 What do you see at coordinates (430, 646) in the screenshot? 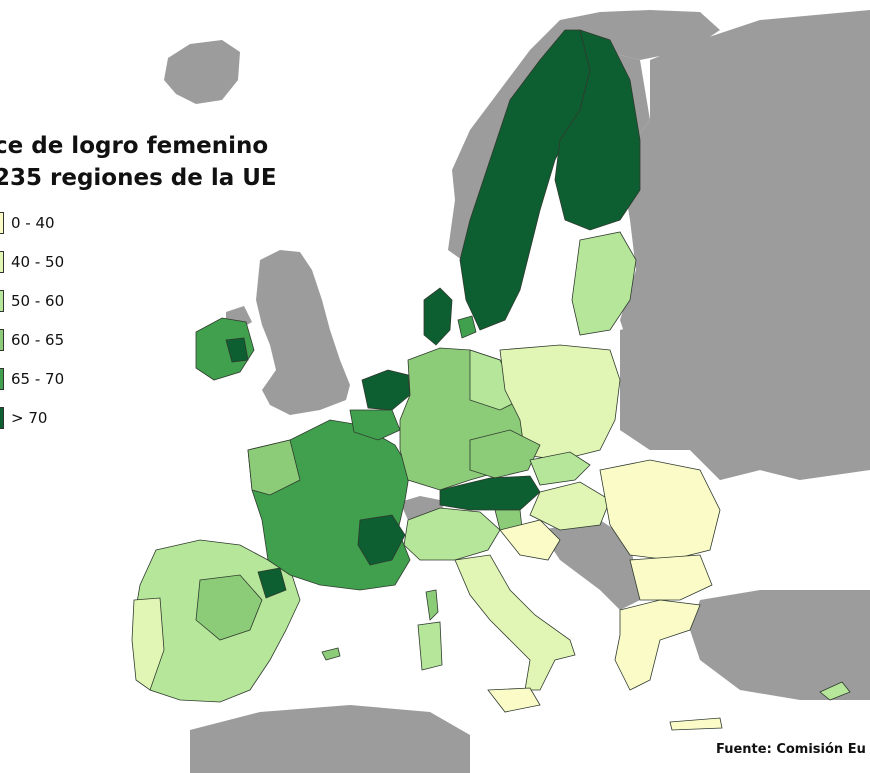
I see `region-sardinia` at bounding box center [430, 646].